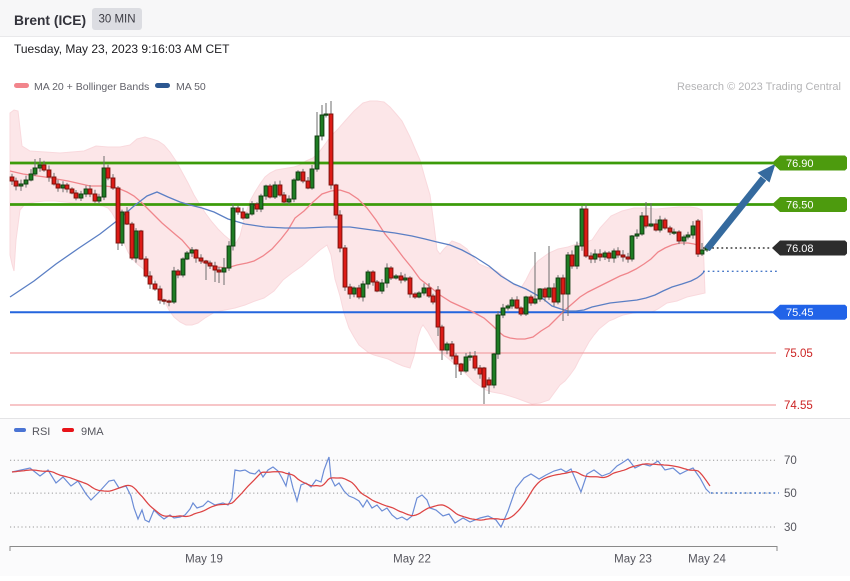  What do you see at coordinates (122, 49) in the screenshot?
I see `svg-text:Tuesday, May 23, 2023 9:16:03: Tuesday, May 23, 2023 9:16:03 AM CET` at bounding box center [122, 49].